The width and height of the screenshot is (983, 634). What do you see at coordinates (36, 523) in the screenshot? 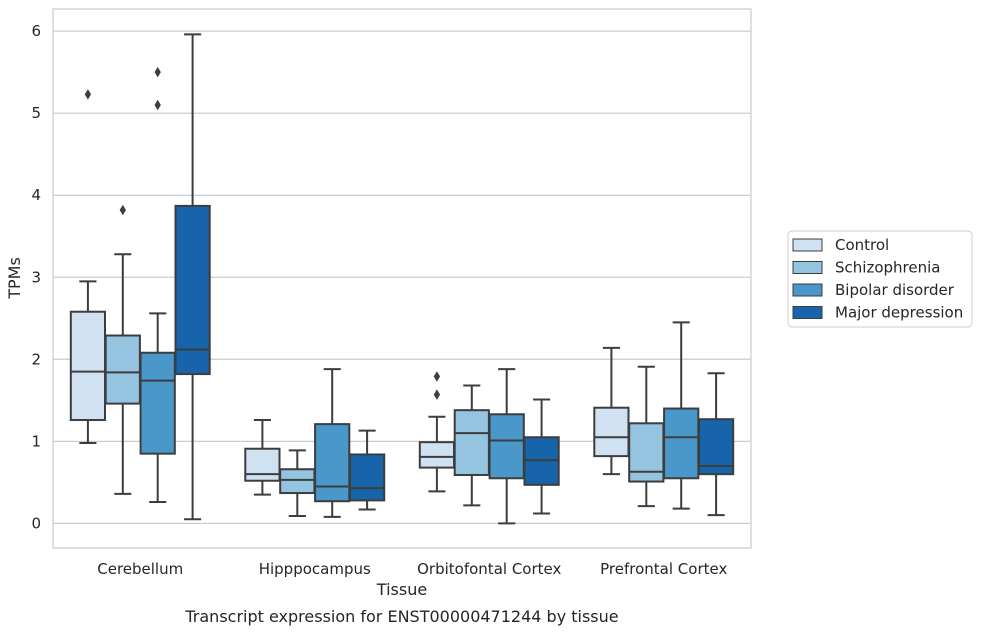
I see `y-tick-label: 0` at bounding box center [36, 523].